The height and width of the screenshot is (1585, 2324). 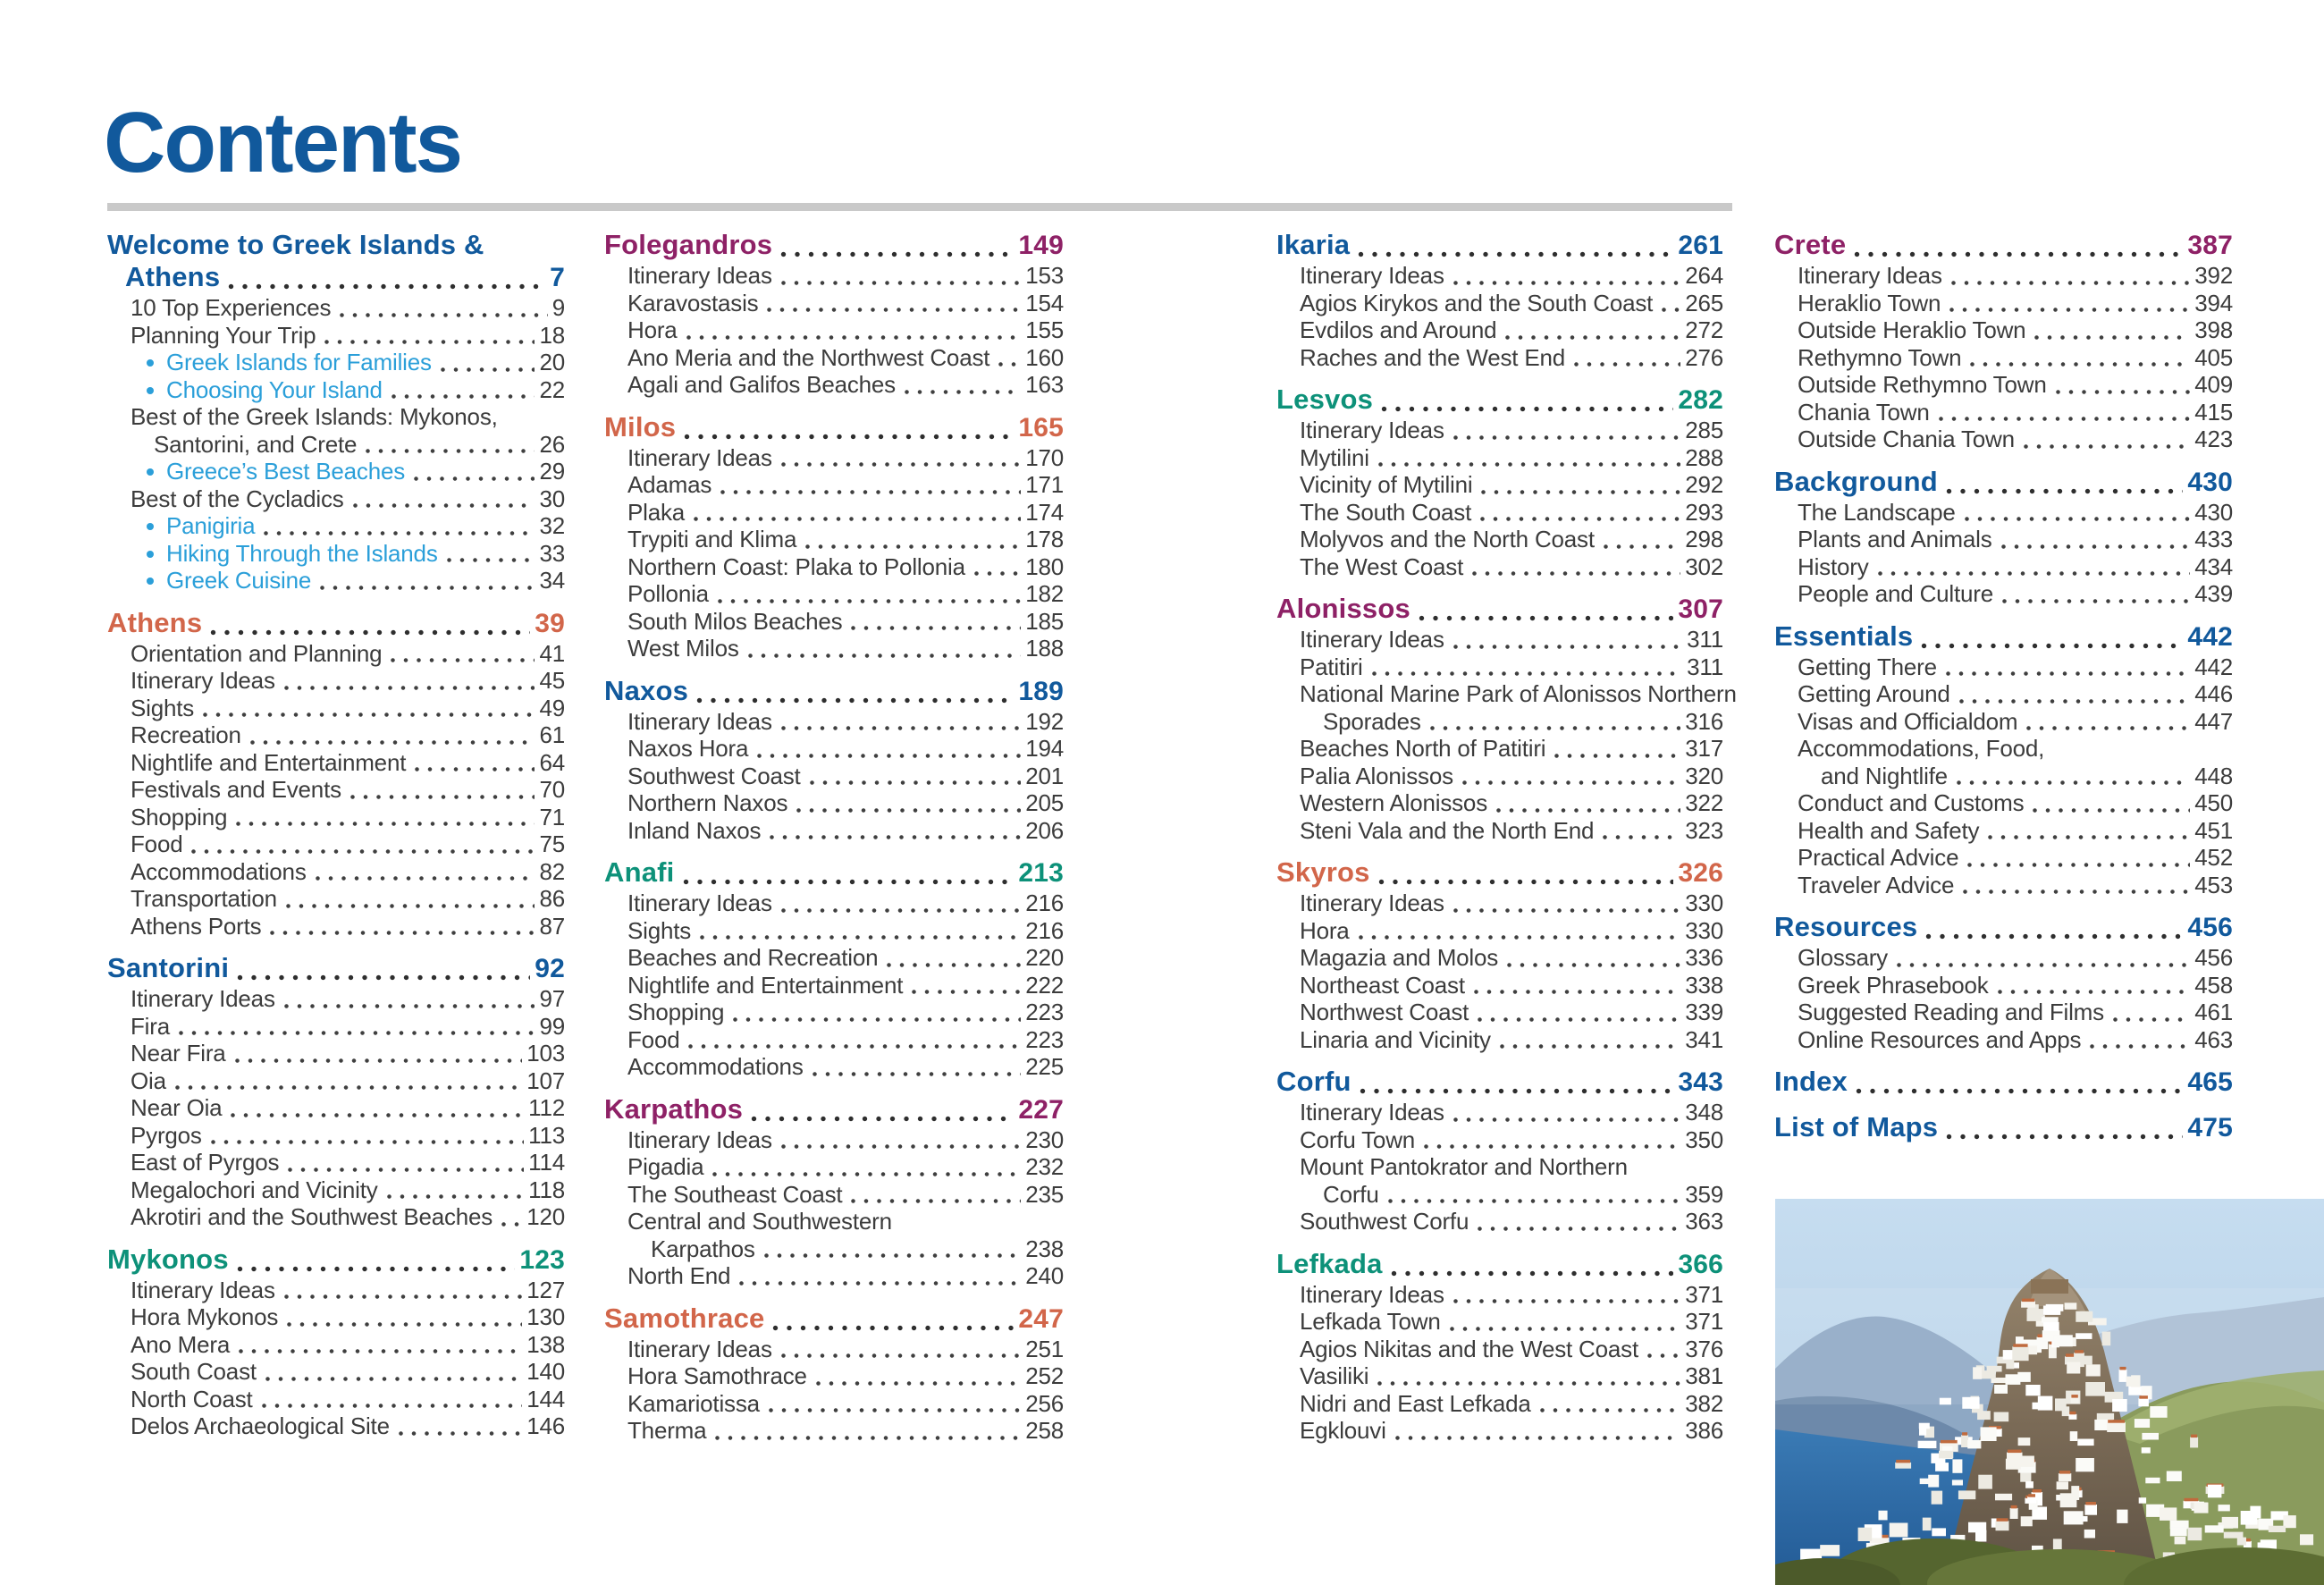 I want to click on toc-entry: Inland Naxos 206, so click(x=834, y=831).